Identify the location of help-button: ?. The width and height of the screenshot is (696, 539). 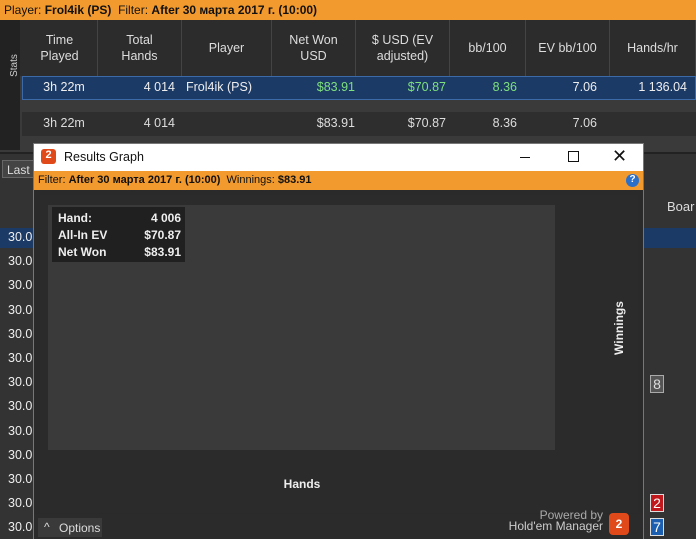
(632, 180).